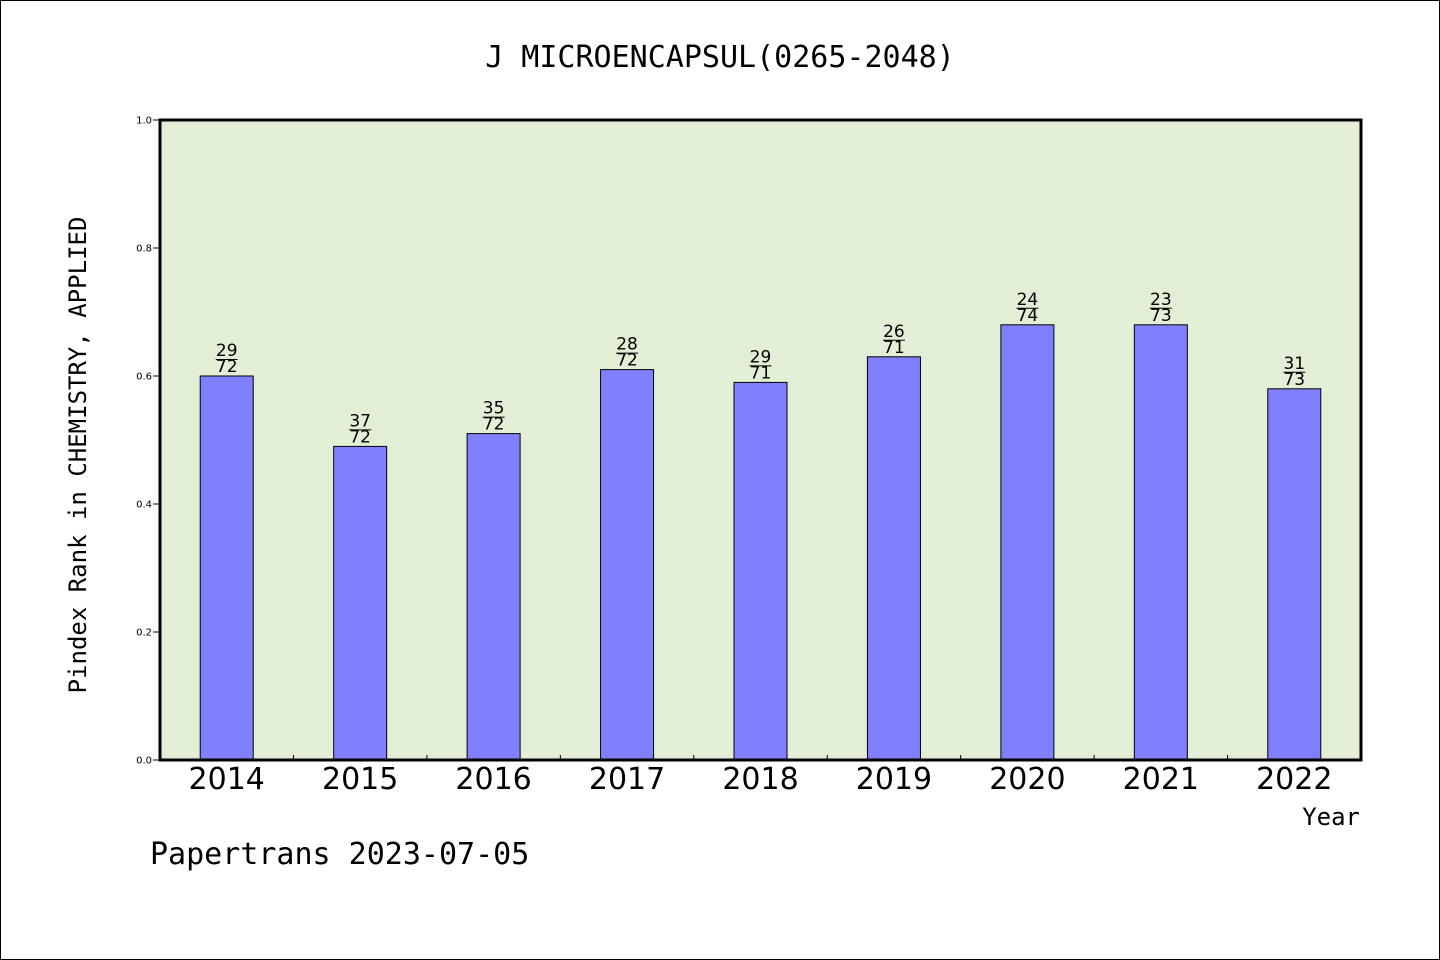  What do you see at coordinates (1294, 779) in the screenshot?
I see `x-tick-label: 2022` at bounding box center [1294, 779].